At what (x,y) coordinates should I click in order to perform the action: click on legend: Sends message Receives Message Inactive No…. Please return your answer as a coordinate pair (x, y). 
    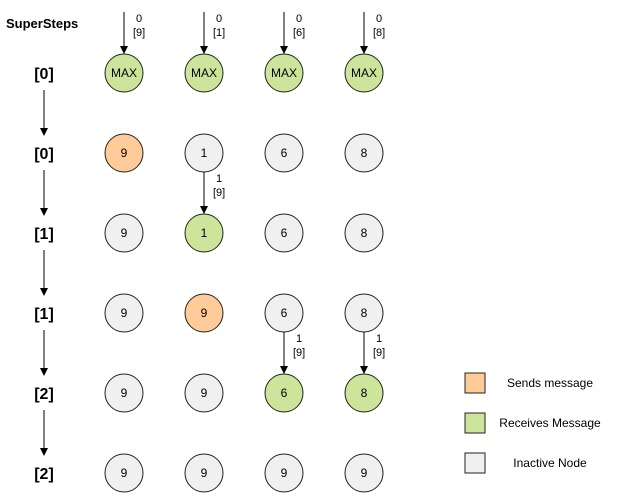
    Looking at the image, I should click on (532, 423).